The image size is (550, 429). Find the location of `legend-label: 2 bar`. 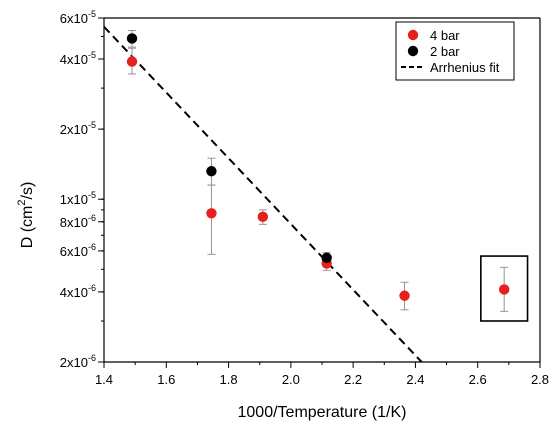

legend-label: 2 bar is located at coordinates (445, 51).